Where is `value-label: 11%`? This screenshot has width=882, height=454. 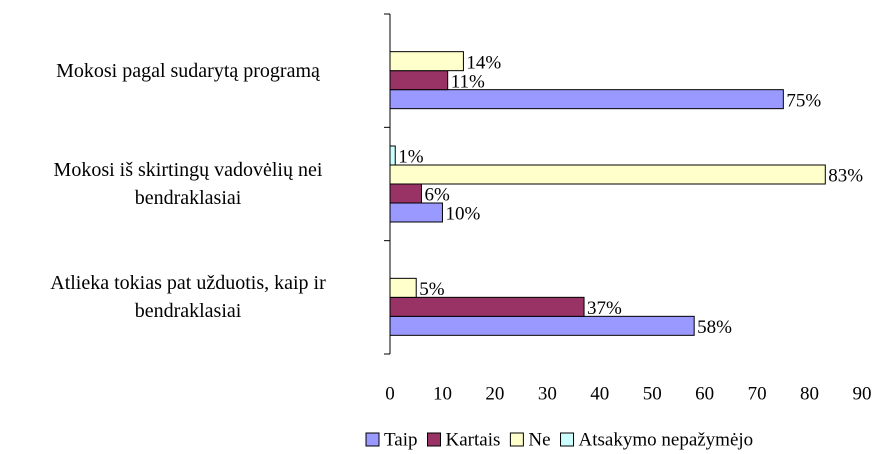
value-label: 11% is located at coordinates (468, 81).